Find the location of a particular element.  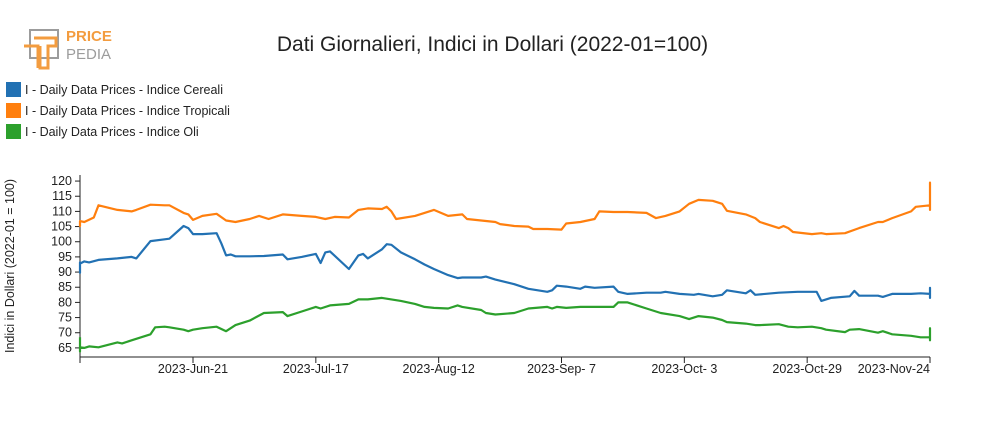

y-tick-label: 120 is located at coordinates (61, 181).